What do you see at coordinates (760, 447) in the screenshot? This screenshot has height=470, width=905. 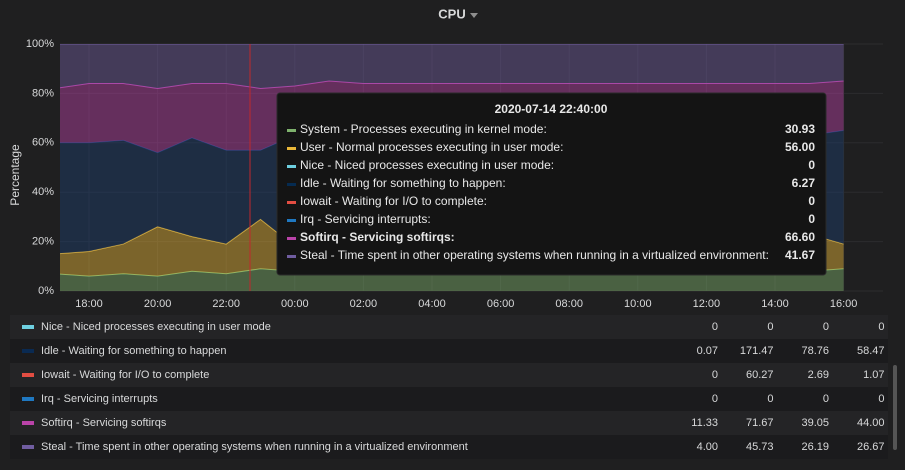 I see `legend-value: 45.73` at bounding box center [760, 447].